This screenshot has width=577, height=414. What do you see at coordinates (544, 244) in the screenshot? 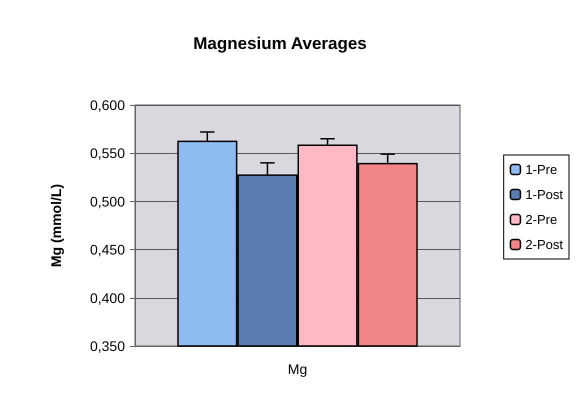
I see `legend-label: 2-Post` at bounding box center [544, 244].